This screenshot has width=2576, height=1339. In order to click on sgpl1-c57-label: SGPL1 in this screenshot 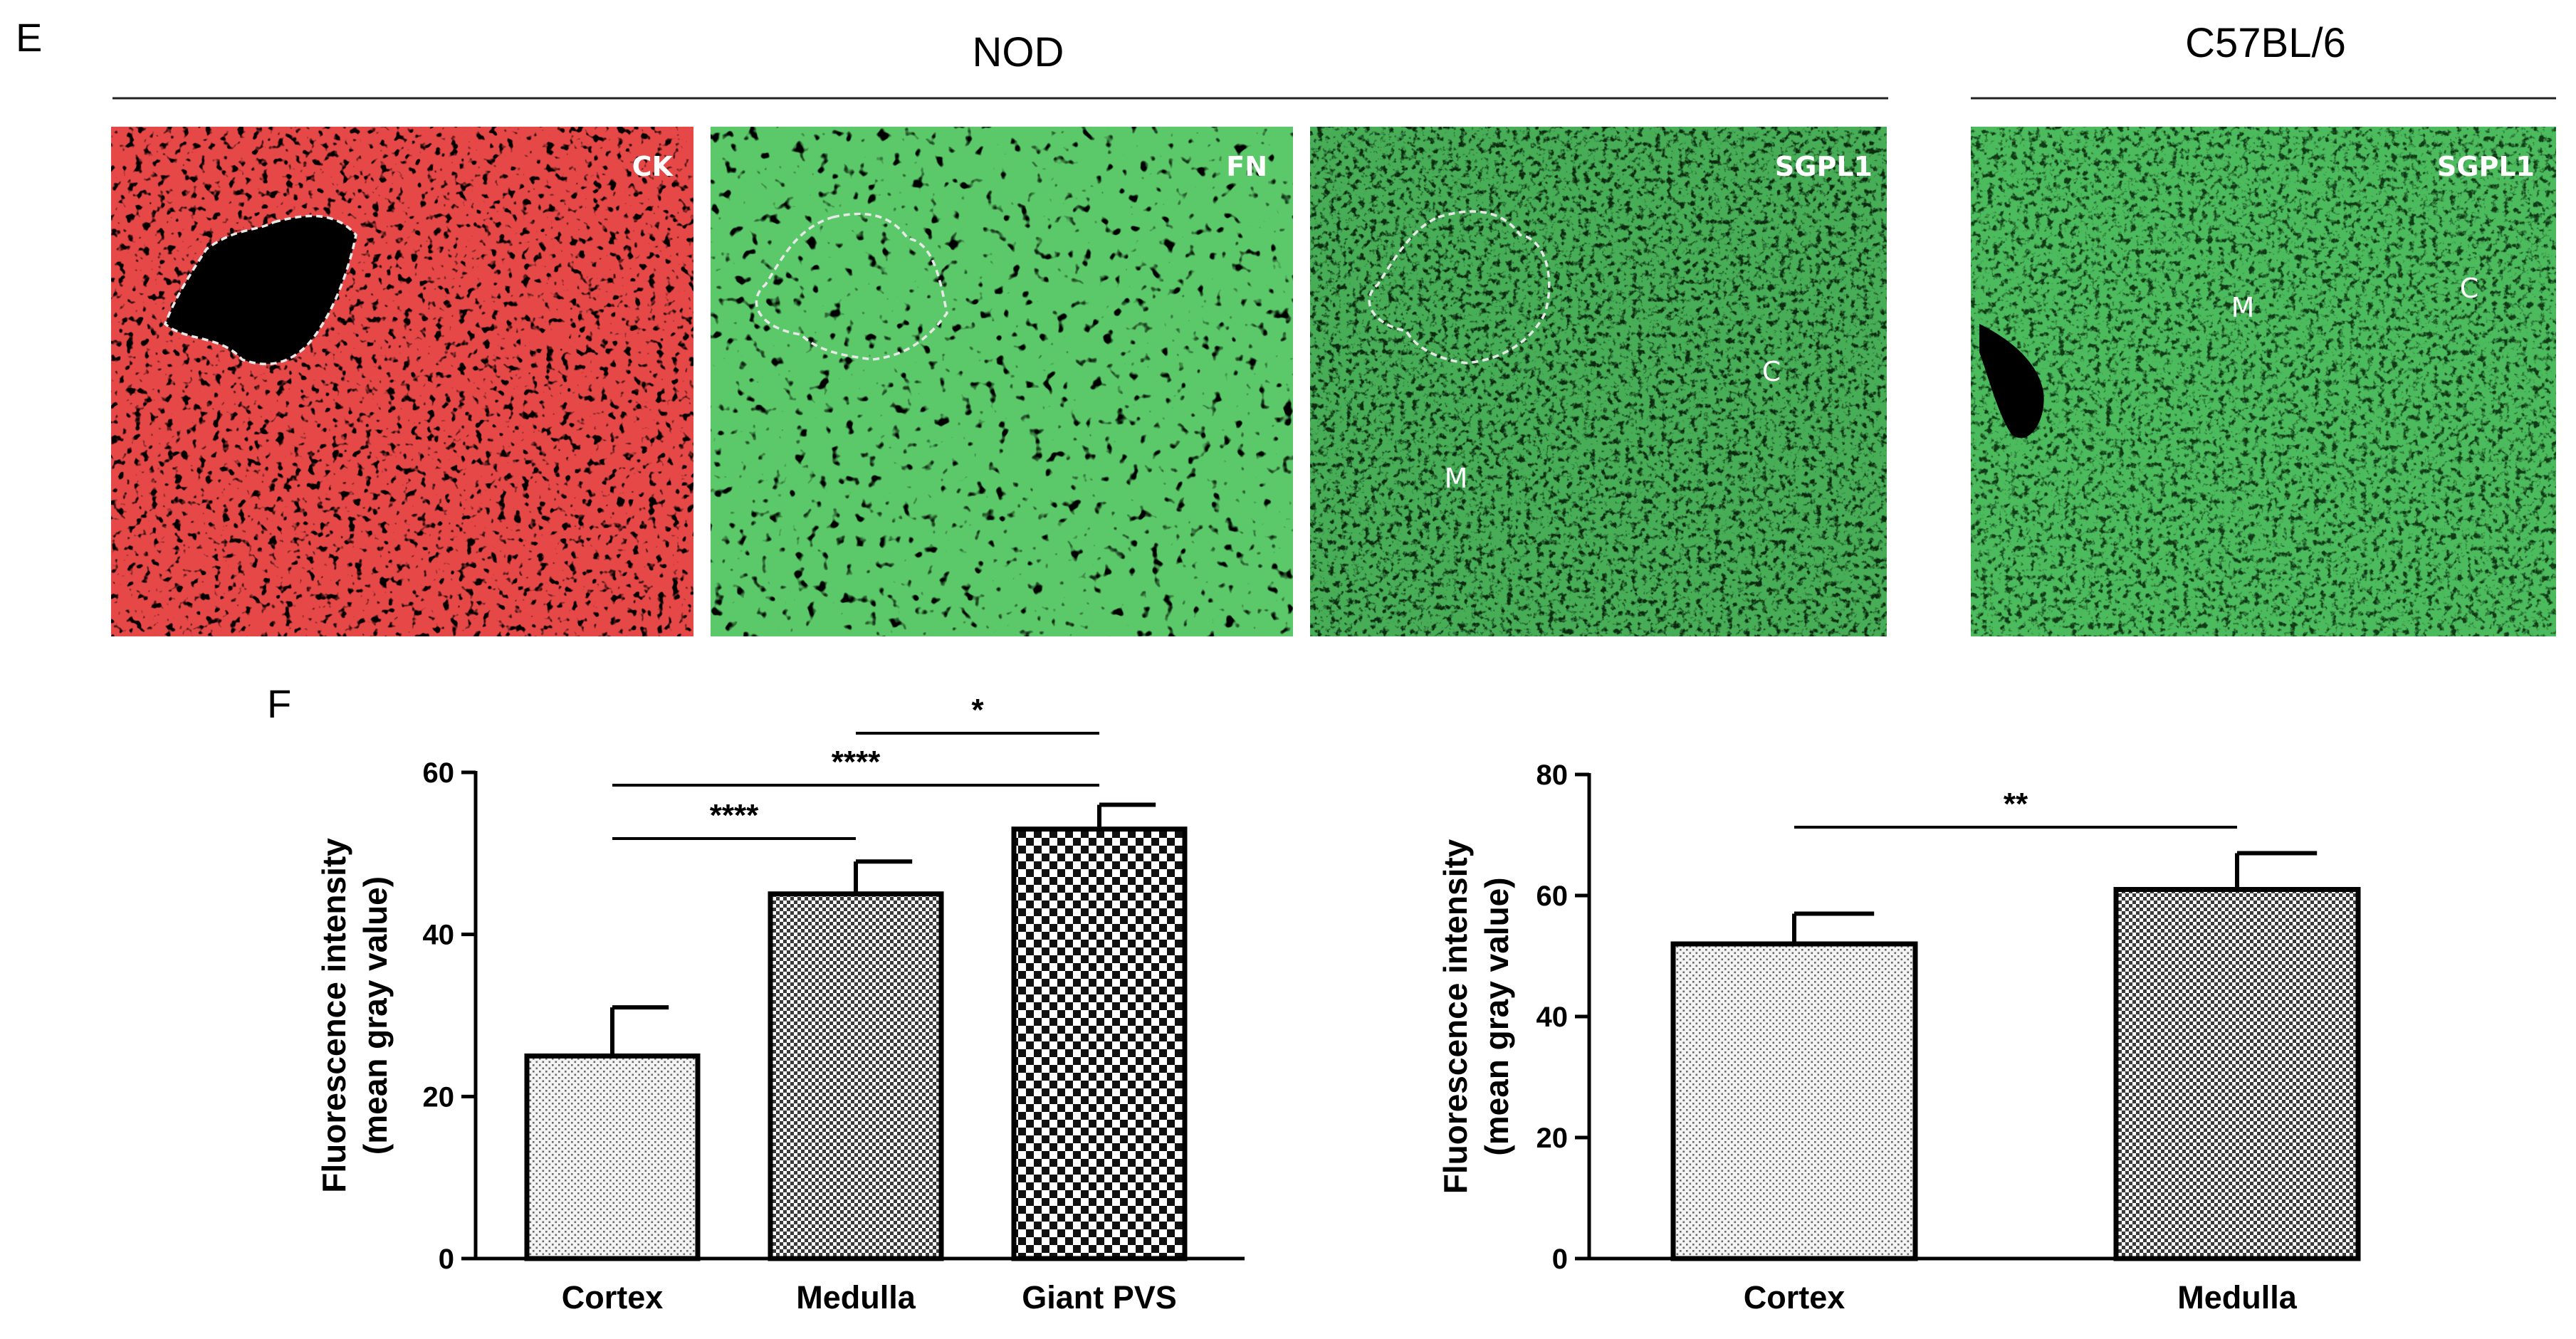, I will do `click(2486, 166)`.